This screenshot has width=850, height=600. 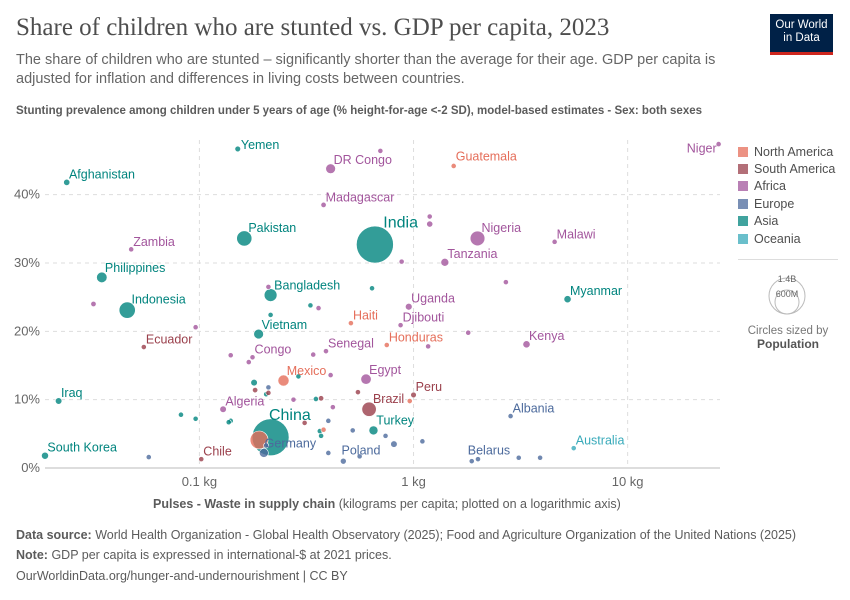 What do you see at coordinates (343, 461) in the screenshot?
I see `data-point-poland` at bounding box center [343, 461].